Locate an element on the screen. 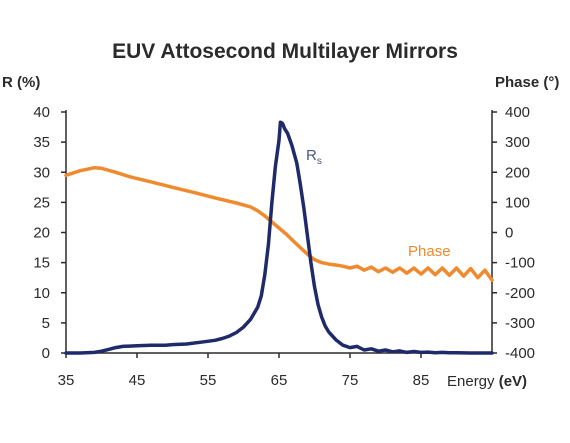 The image size is (570, 443). x-tick-label: 45 is located at coordinates (137, 380).